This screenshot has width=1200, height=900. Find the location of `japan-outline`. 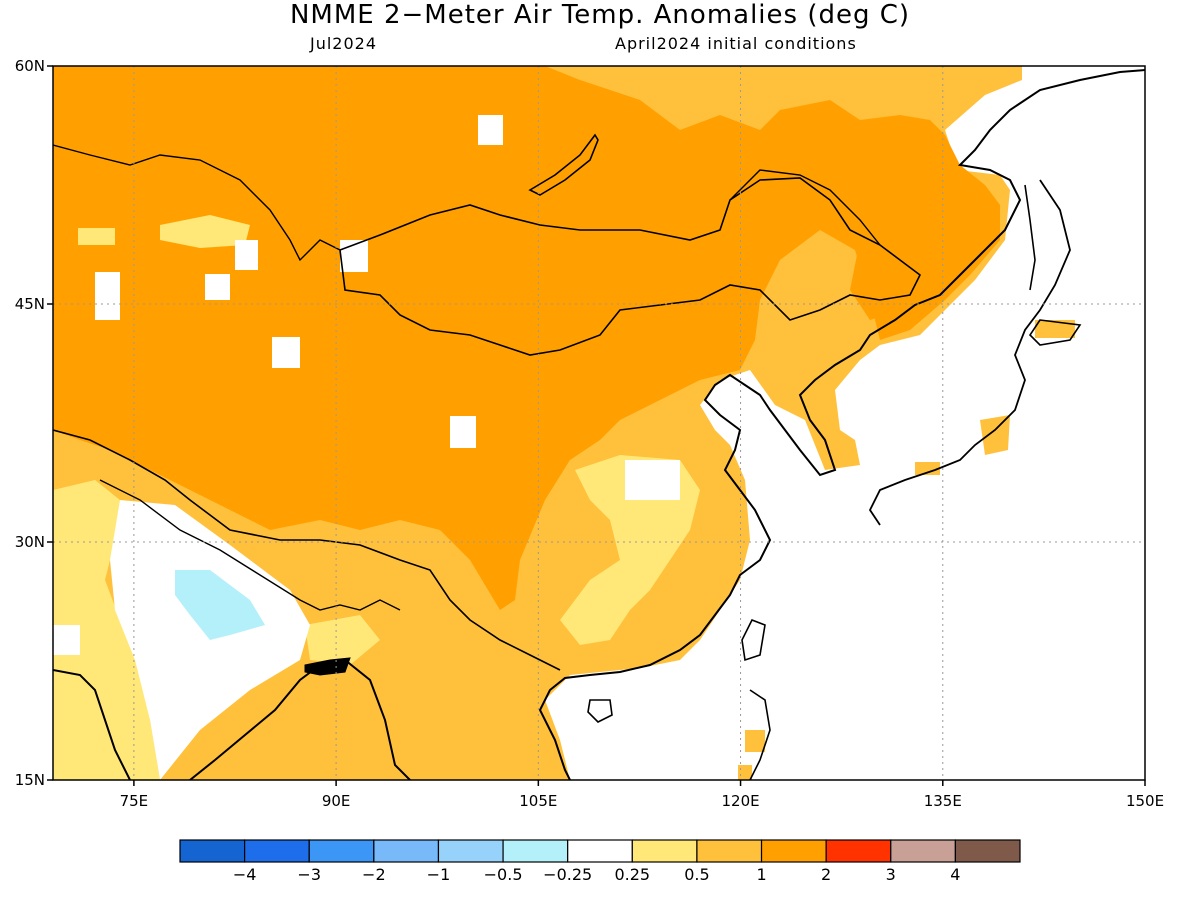

japan-outline is located at coordinates (969, 352).